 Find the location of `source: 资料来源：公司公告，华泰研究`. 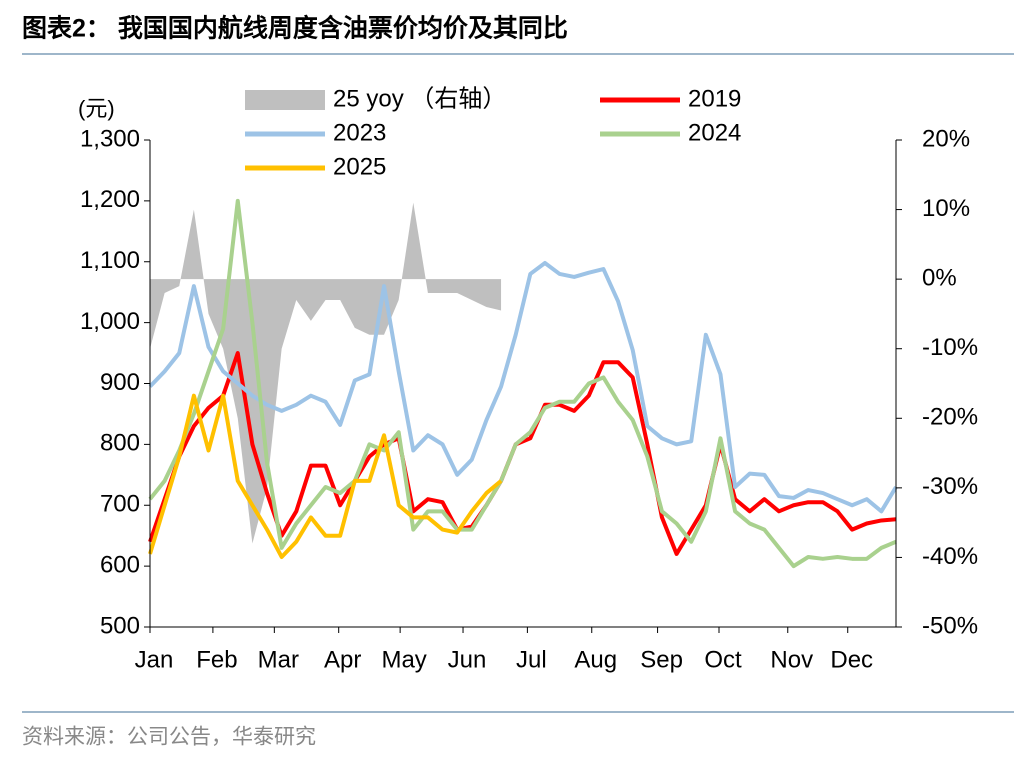

source: 资料来源：公司公告，华泰研究 is located at coordinates (169, 737).